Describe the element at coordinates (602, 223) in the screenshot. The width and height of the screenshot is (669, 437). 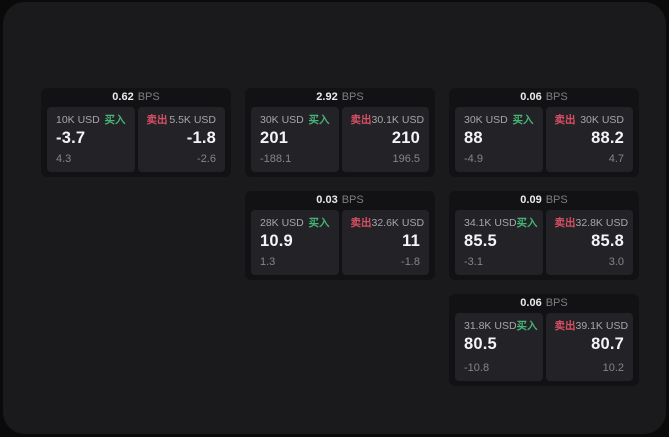
I see `sell-amount: 32.8K USD` at that location.